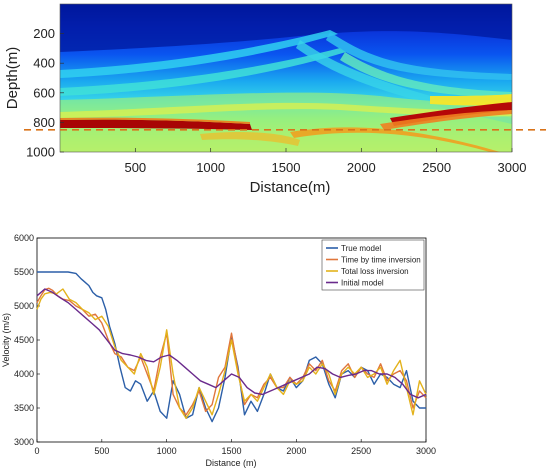 This screenshot has width=550, height=471. I want to click on line-chart-x-tick-label: 500, so click(101, 451).